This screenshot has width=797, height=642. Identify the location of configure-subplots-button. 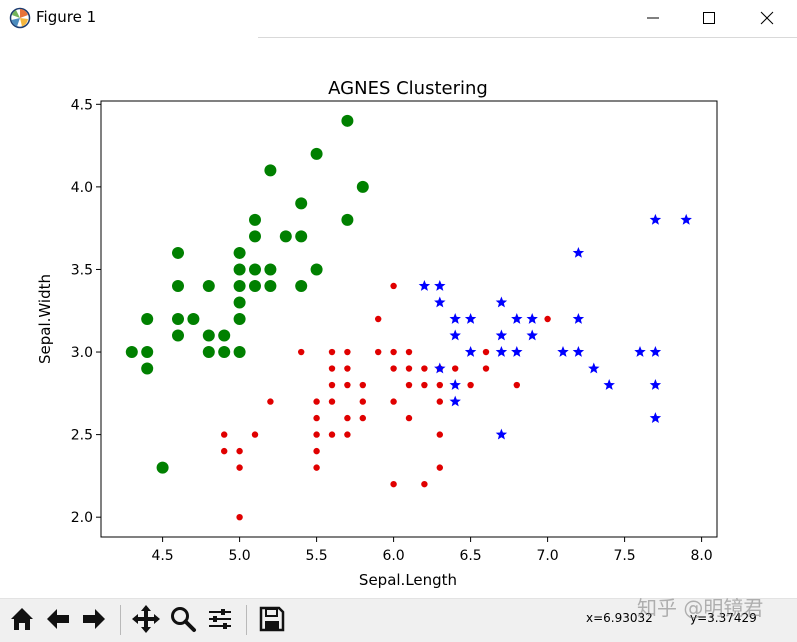
(220, 619).